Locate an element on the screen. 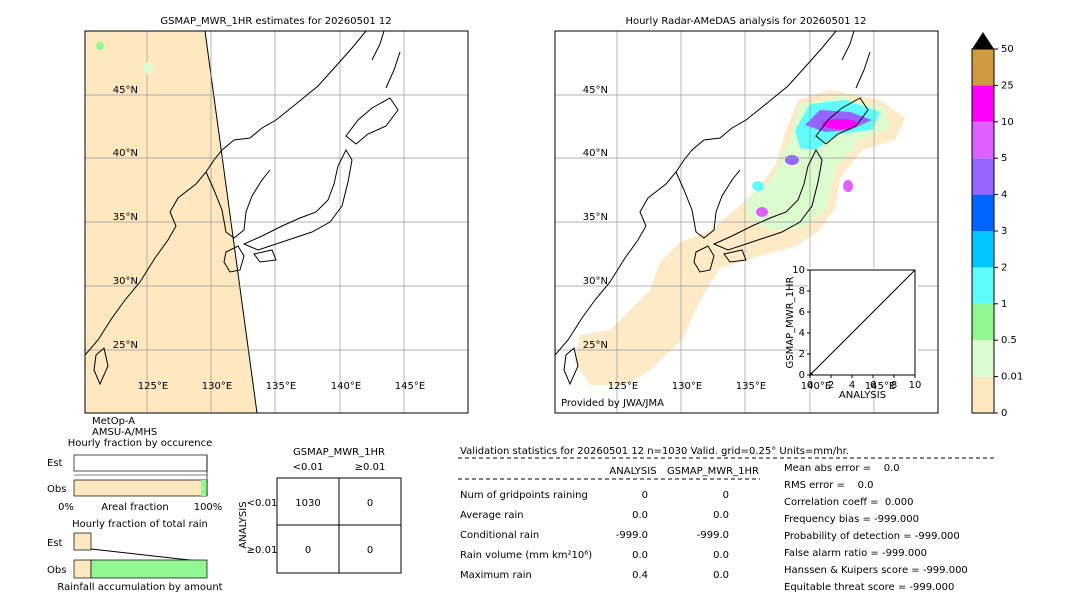 This screenshot has height=612, width=1080. score: Equitable threat score = -999.000 is located at coordinates (869, 587).